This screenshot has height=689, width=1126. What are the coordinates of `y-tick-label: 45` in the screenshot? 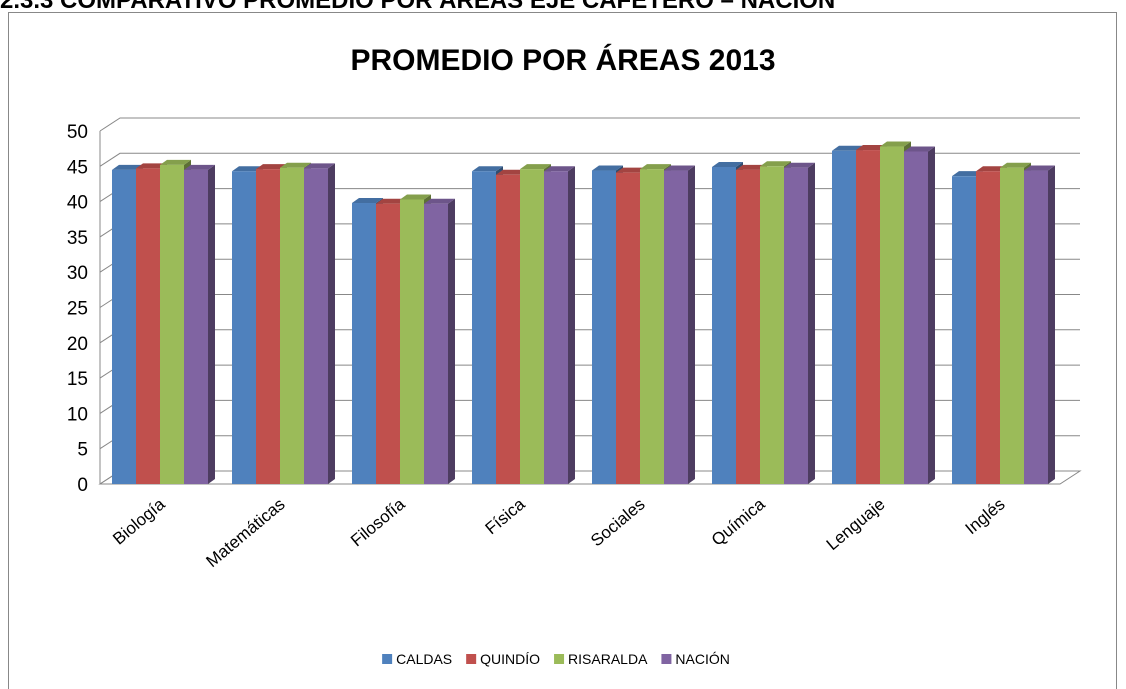 It's located at (77, 167).